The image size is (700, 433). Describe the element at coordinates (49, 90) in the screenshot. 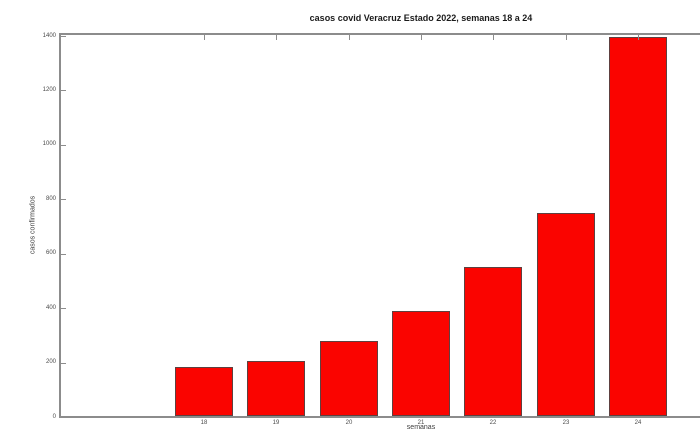

I see `y-tick-label: 1200` at that location.